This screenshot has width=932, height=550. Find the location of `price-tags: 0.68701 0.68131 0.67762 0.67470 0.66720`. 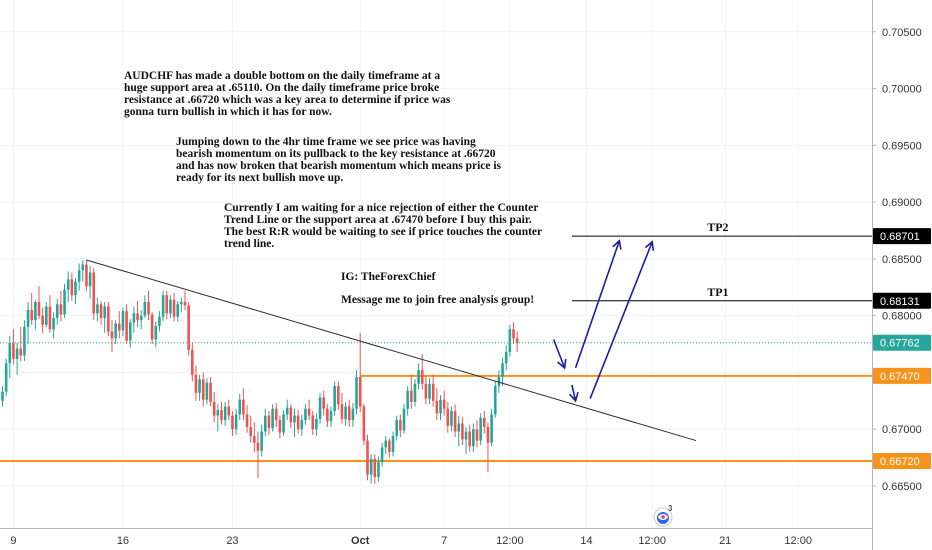

price-tags: 0.68701 0.68131 0.67762 0.67470 0.66720 is located at coordinates (902, 349).